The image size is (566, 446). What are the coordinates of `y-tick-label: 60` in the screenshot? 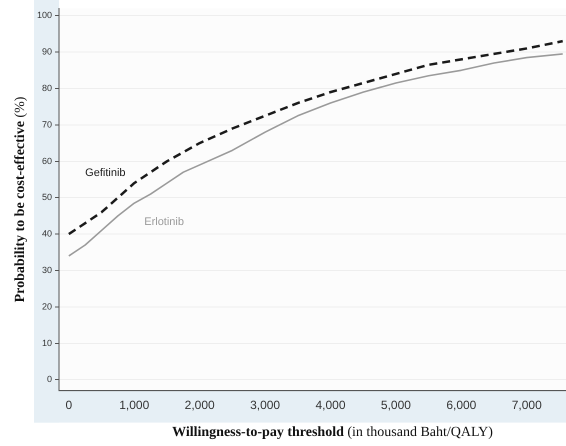 It's located at (47, 161).